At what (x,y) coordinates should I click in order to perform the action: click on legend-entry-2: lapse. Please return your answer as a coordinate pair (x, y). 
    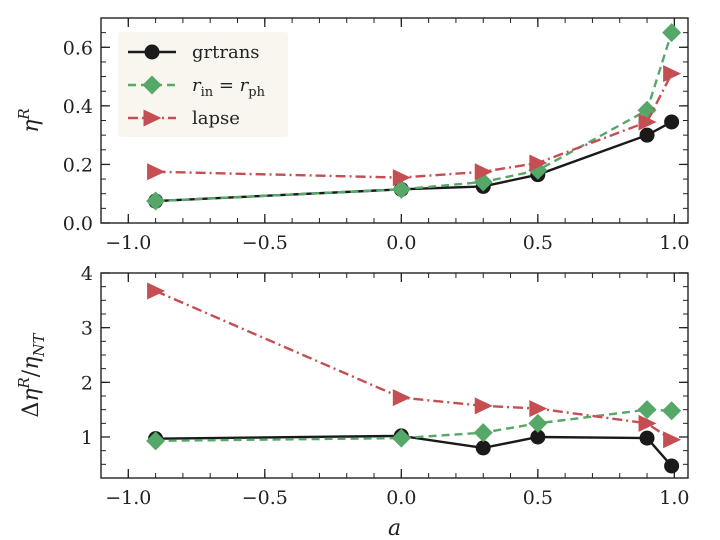
    Looking at the image, I should click on (216, 118).